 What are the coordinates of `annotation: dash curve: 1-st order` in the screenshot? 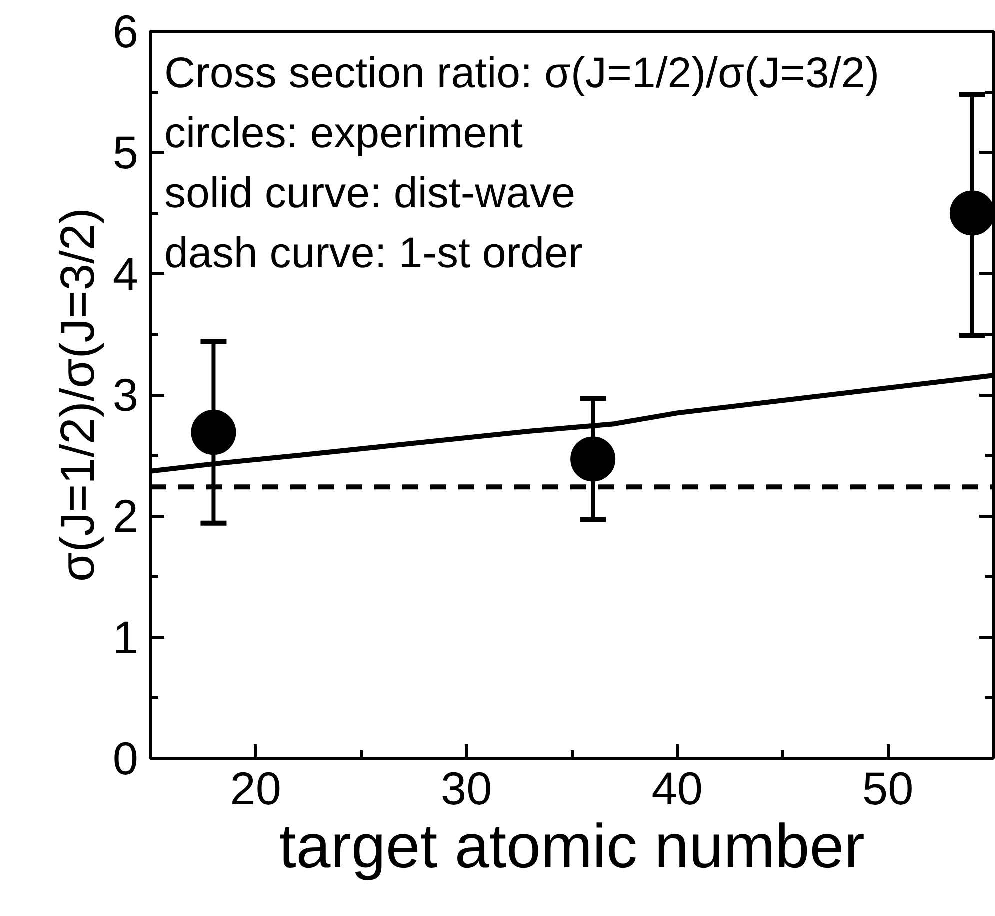 It's located at (373, 254).